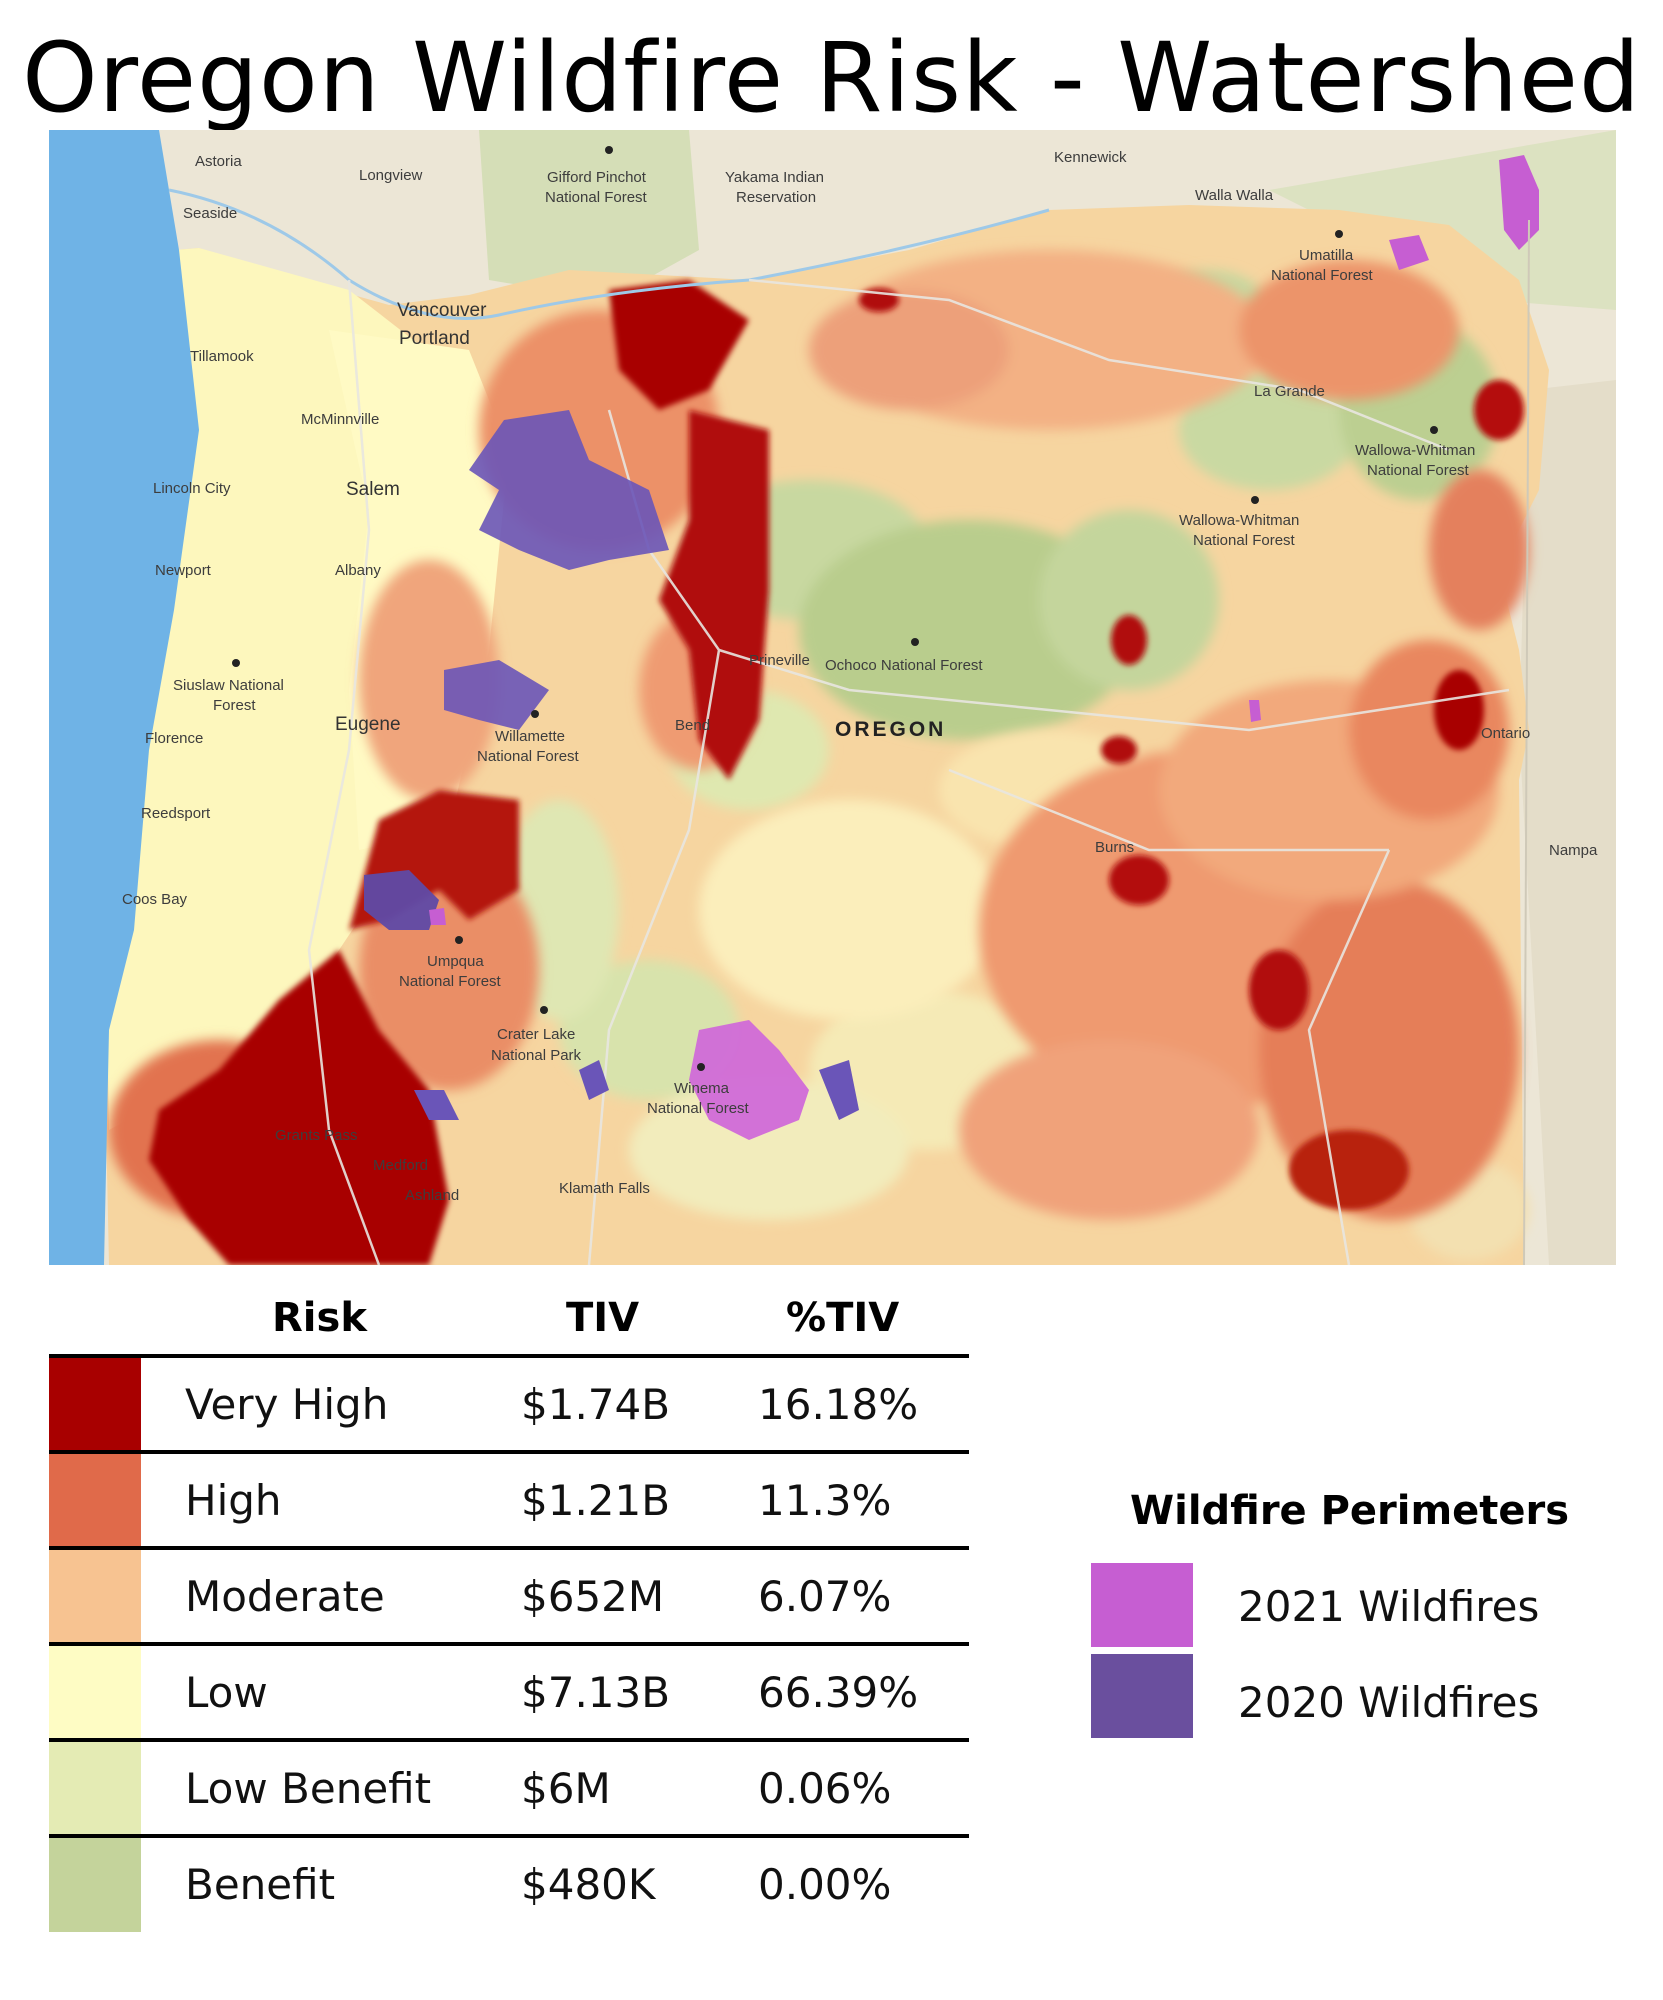 The width and height of the screenshot is (1663, 2000). What do you see at coordinates (1142, 1696) in the screenshot?
I see `legend-swatch-2020` at bounding box center [1142, 1696].